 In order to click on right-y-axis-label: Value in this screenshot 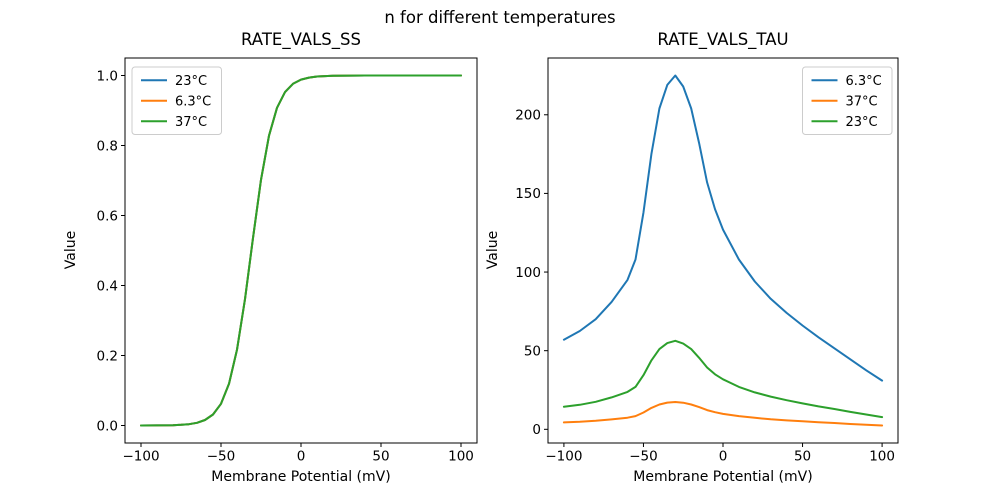, I will do `click(493, 250)`.